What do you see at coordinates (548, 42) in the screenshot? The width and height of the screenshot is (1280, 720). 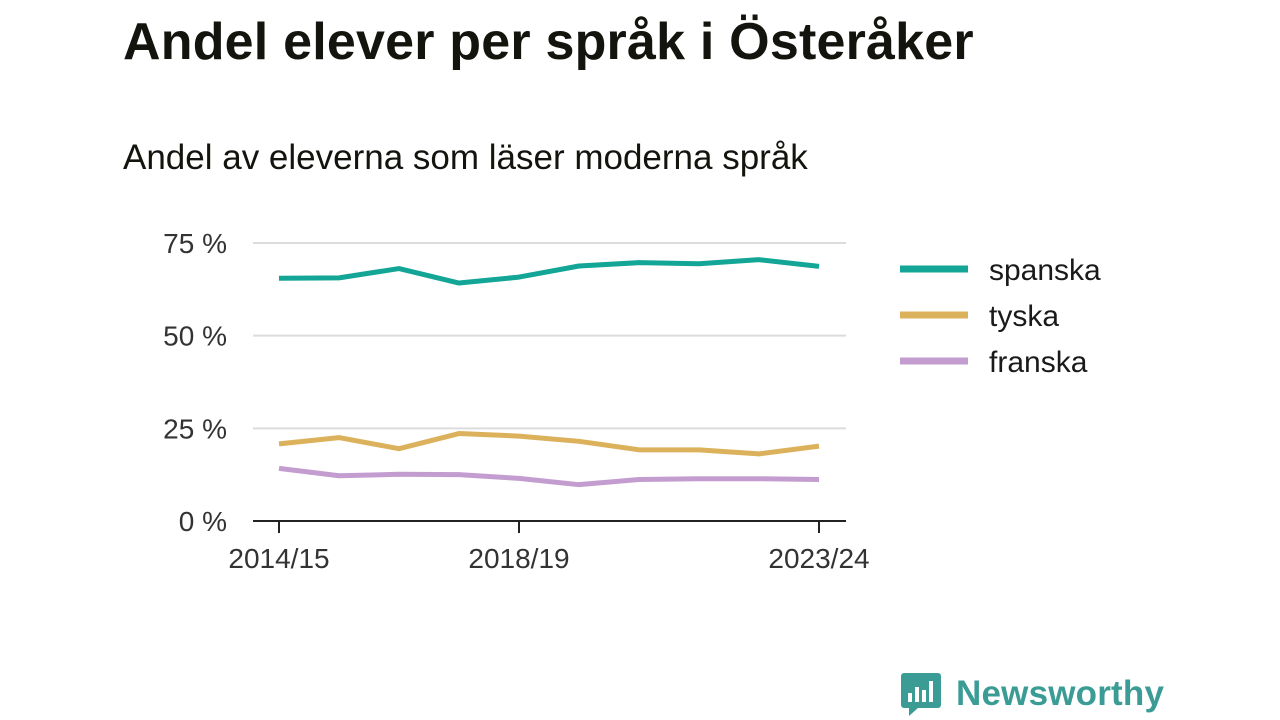 I see `chart-title: Andel elever per språk i Österåker` at bounding box center [548, 42].